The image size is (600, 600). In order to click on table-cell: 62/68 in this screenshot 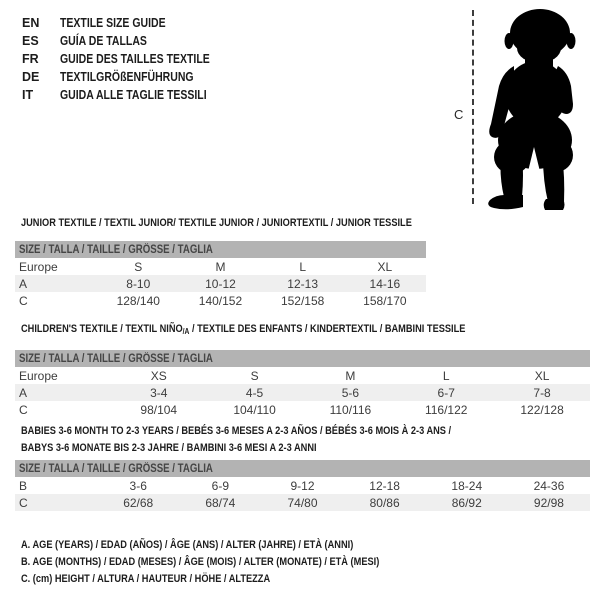, I will do `click(138, 502)`.